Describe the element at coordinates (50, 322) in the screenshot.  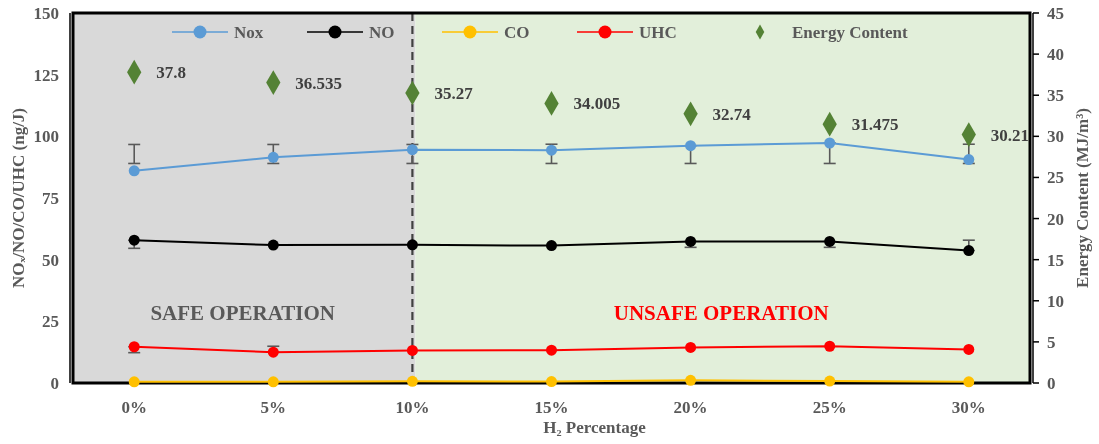
I see `y-tick-label: 25` at that location.